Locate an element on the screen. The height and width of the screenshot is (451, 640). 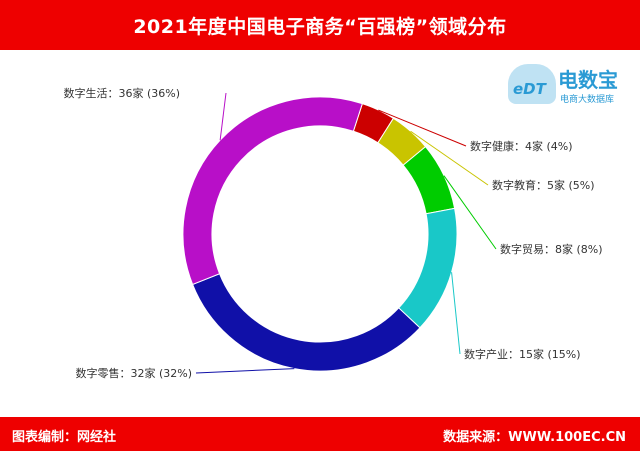
logo-subtitle: 电商大数据库 is located at coordinates (587, 100).